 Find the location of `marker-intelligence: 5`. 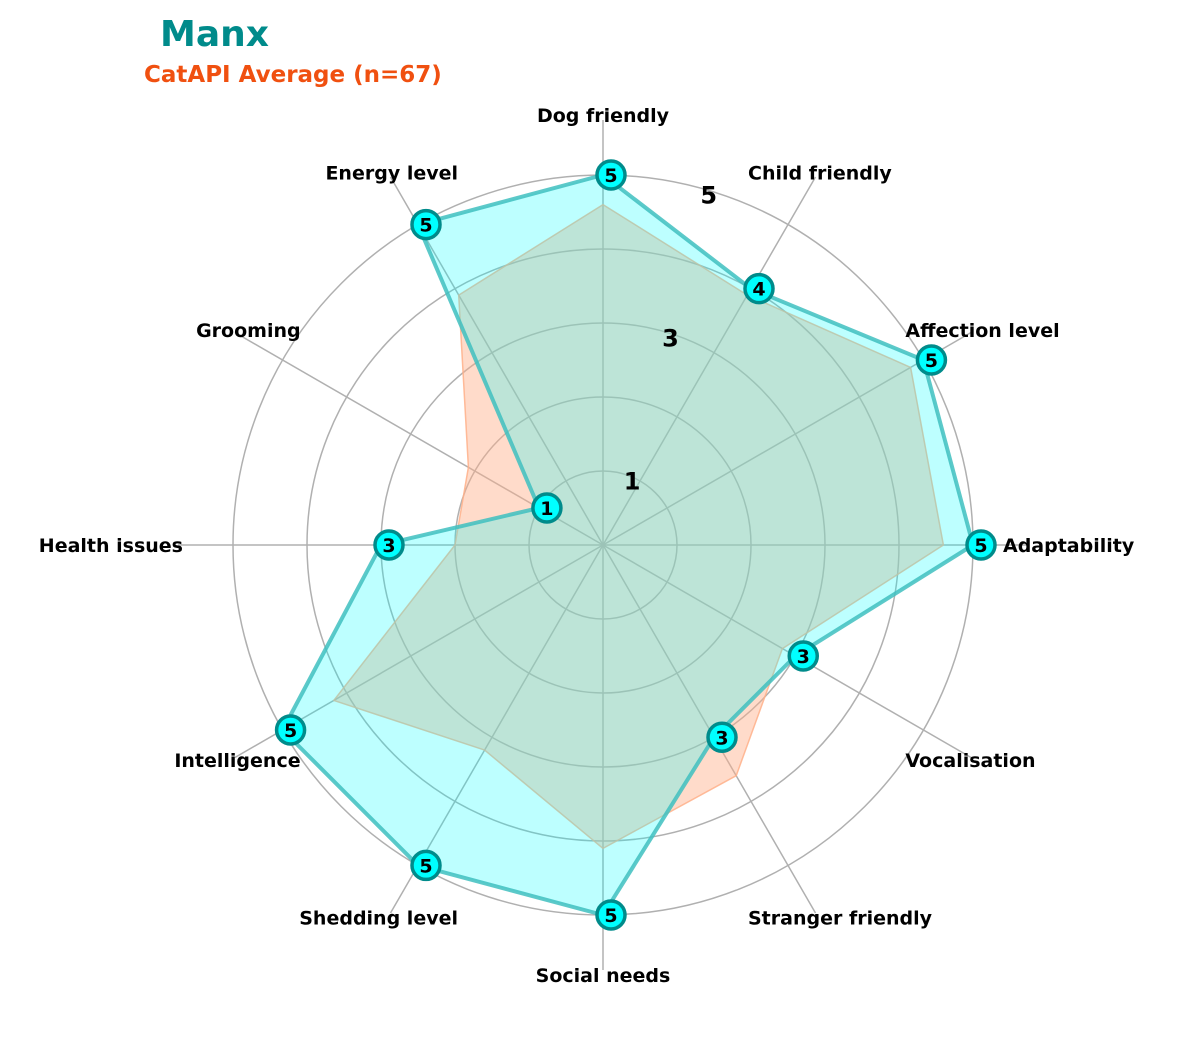

marker-intelligence: 5 is located at coordinates (290, 730).